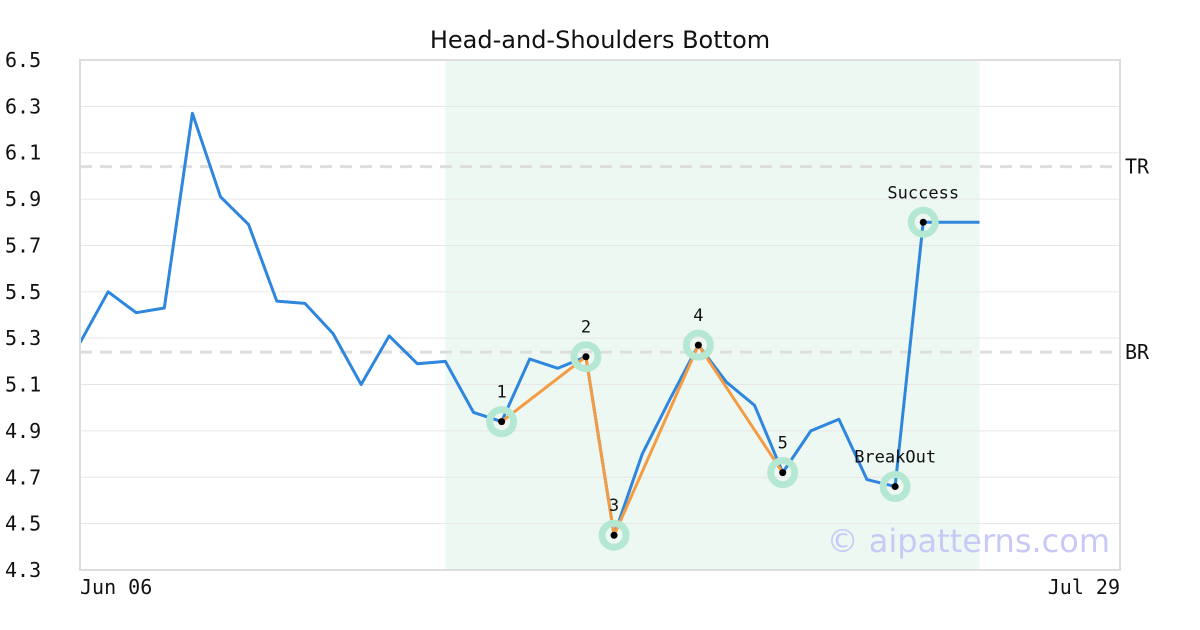 Image resolution: width=1200 pixels, height=630 pixels. I want to click on threshold-label: BR, so click(1137, 352).